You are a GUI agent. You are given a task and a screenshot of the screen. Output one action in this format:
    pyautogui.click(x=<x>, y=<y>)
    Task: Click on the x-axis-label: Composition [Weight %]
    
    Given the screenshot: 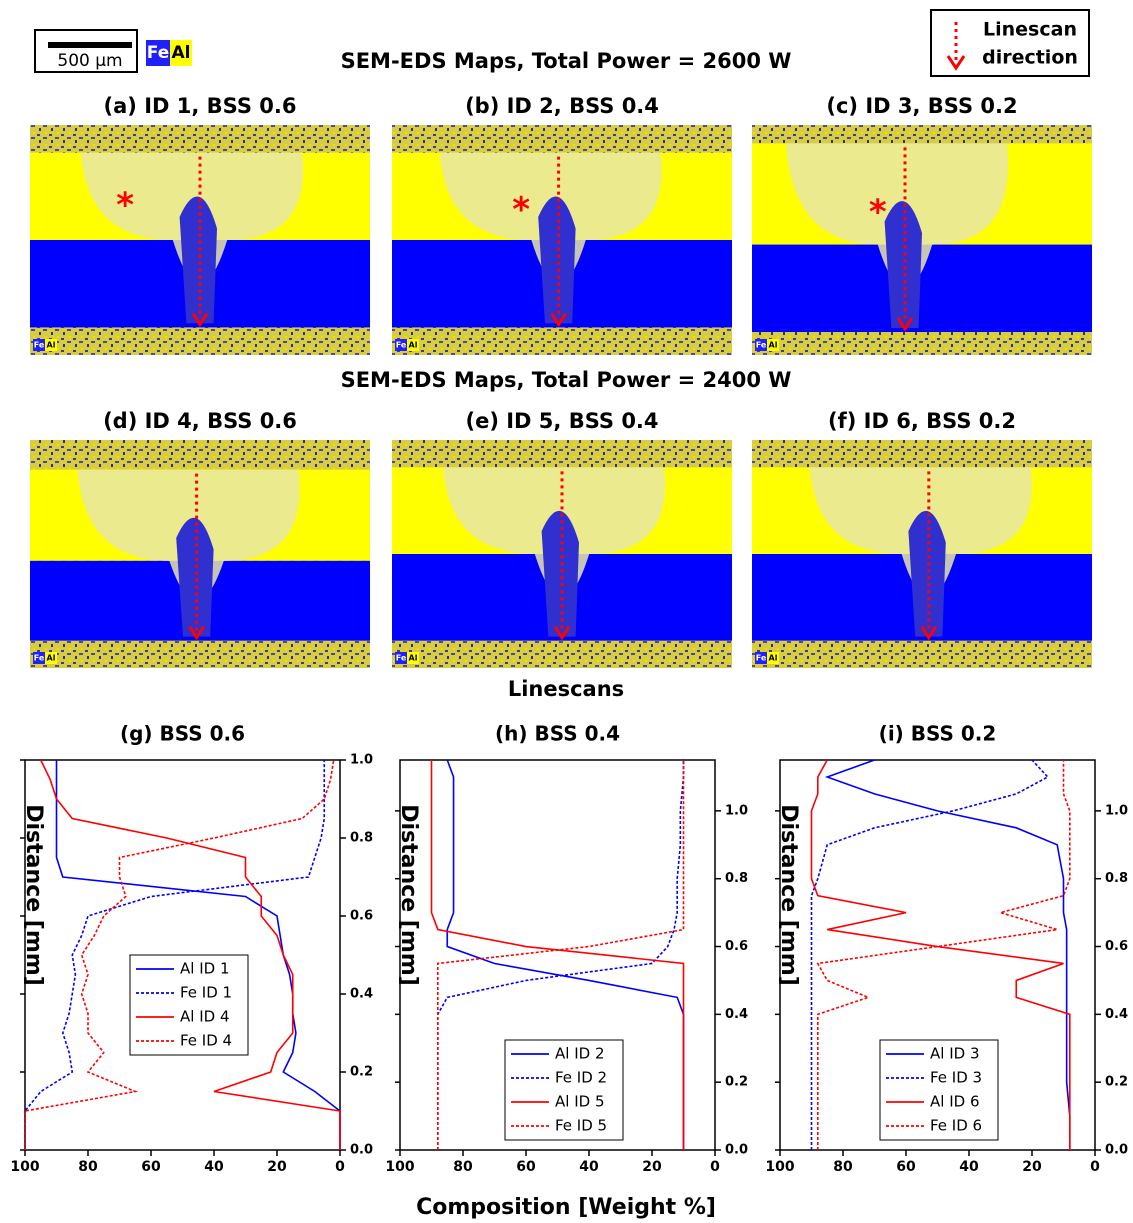 What is the action you would take?
    pyautogui.click(x=566, y=1207)
    